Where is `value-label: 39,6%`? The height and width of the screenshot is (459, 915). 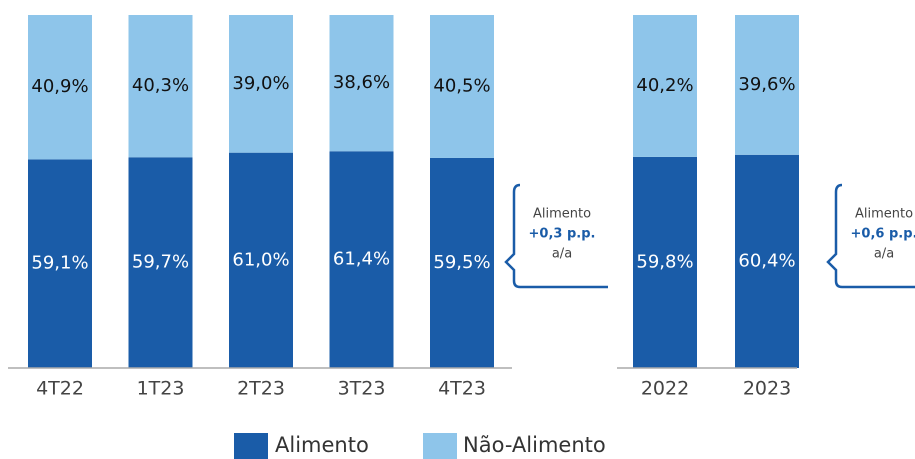 value-label: 39,6% is located at coordinates (766, 84).